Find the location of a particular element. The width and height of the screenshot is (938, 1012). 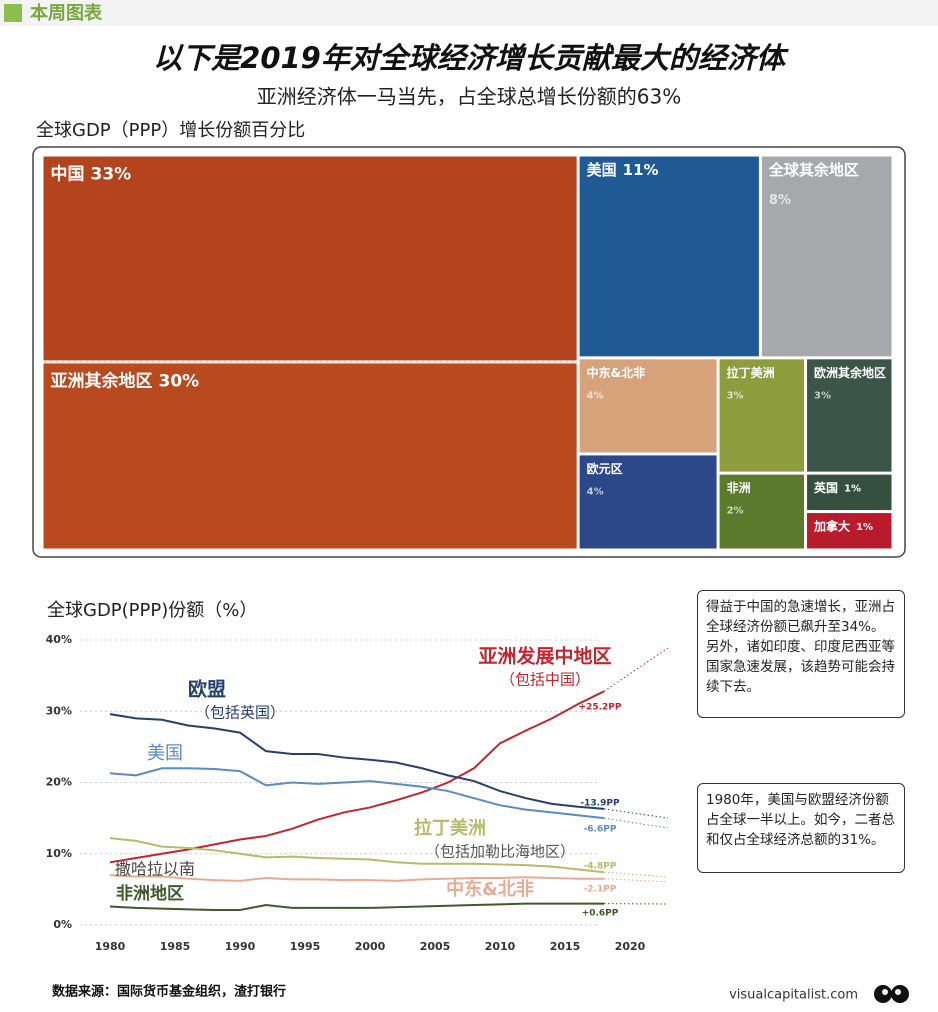

x-tick-label: 1985 is located at coordinates (175, 946).